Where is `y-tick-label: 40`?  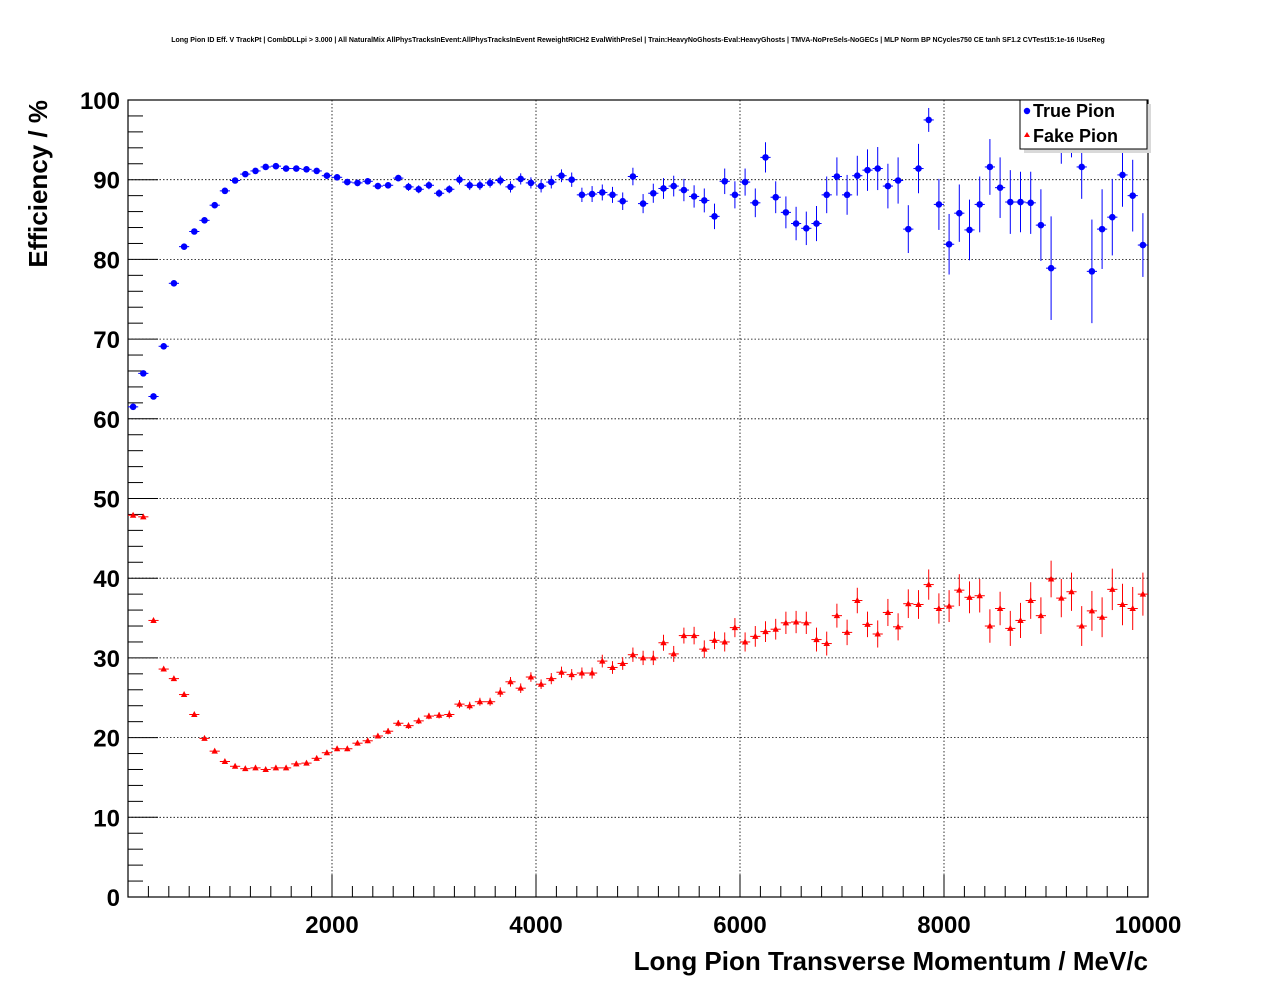 y-tick-label: 40 is located at coordinates (106, 579).